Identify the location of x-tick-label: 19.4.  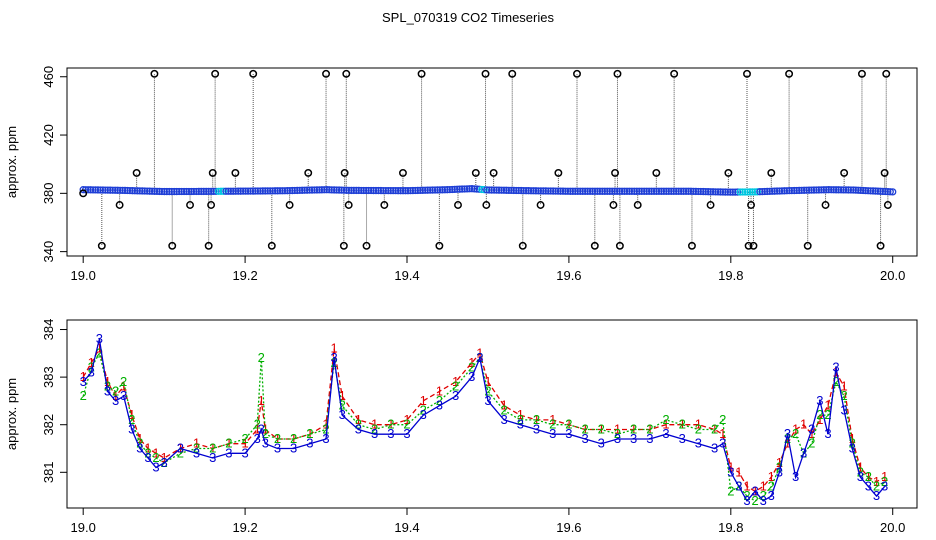
(406, 527).